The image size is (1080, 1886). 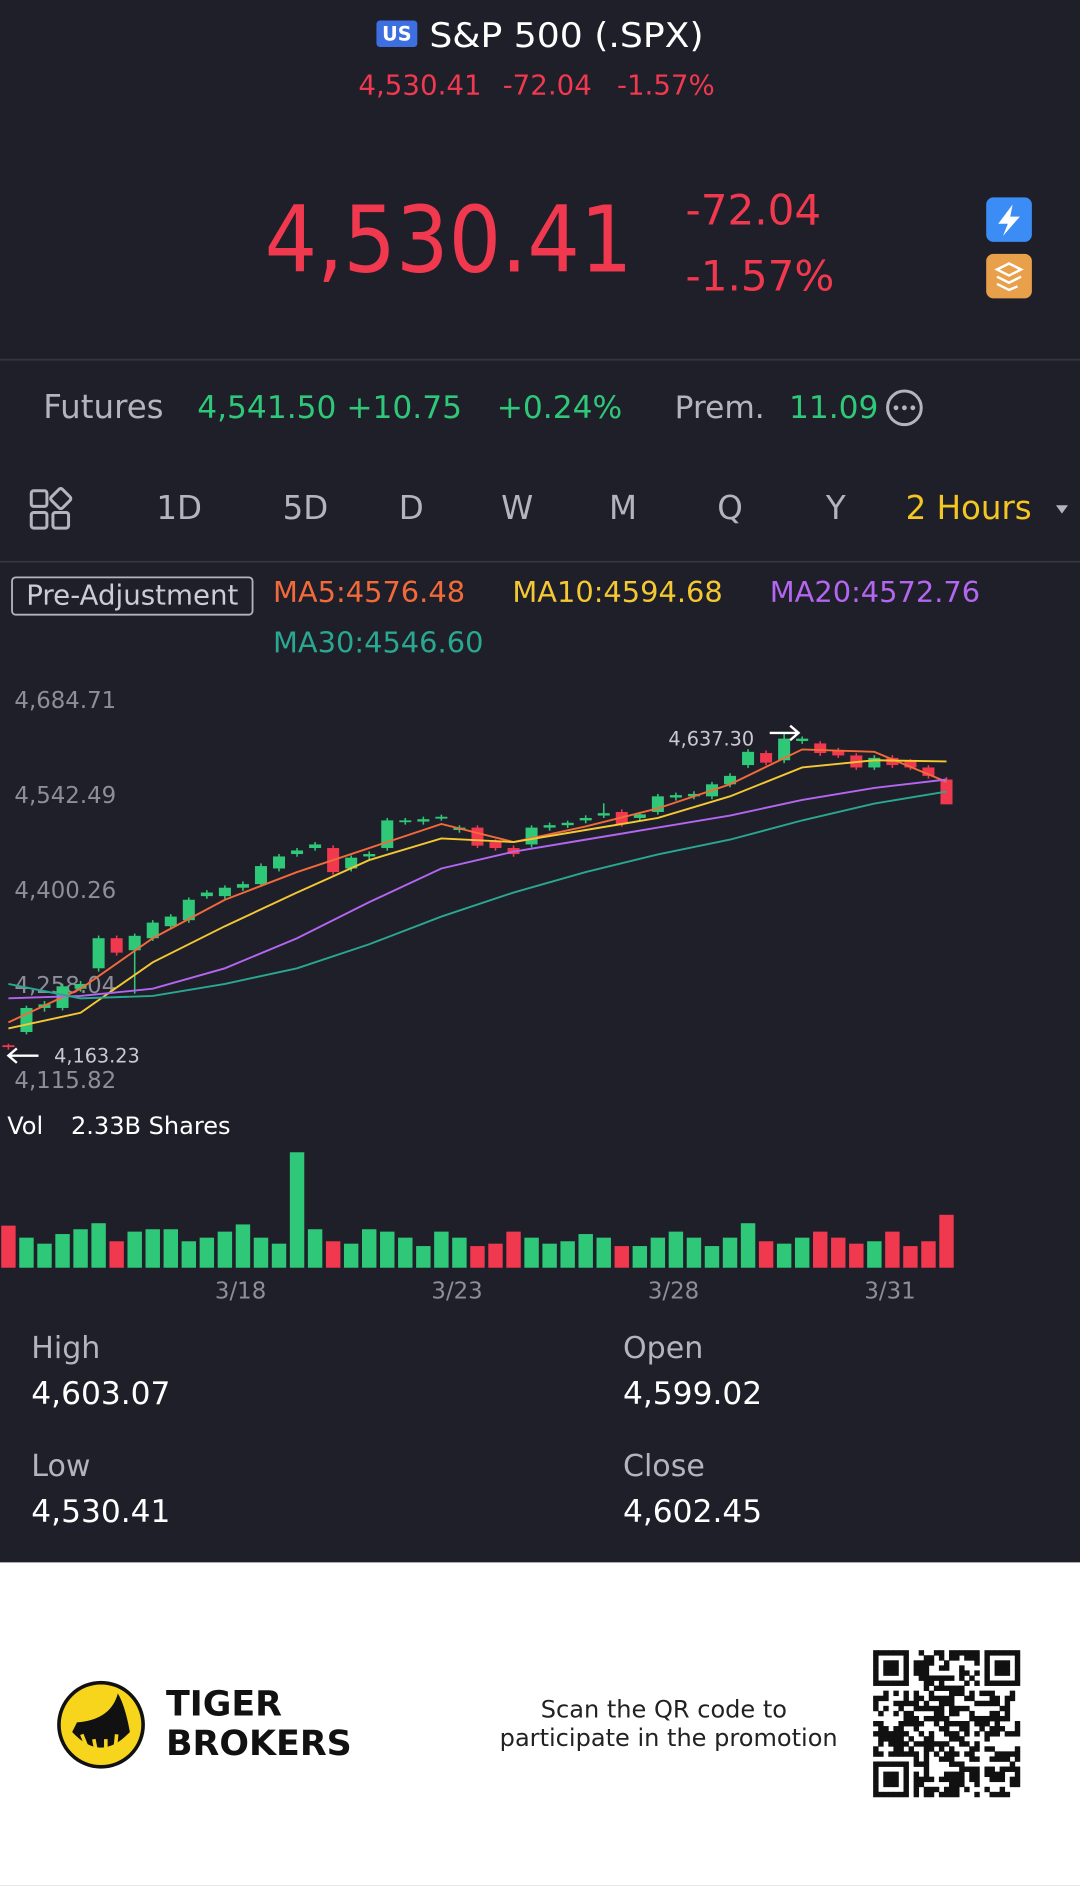 What do you see at coordinates (1009, 220) in the screenshot?
I see `flash-glyph` at bounding box center [1009, 220].